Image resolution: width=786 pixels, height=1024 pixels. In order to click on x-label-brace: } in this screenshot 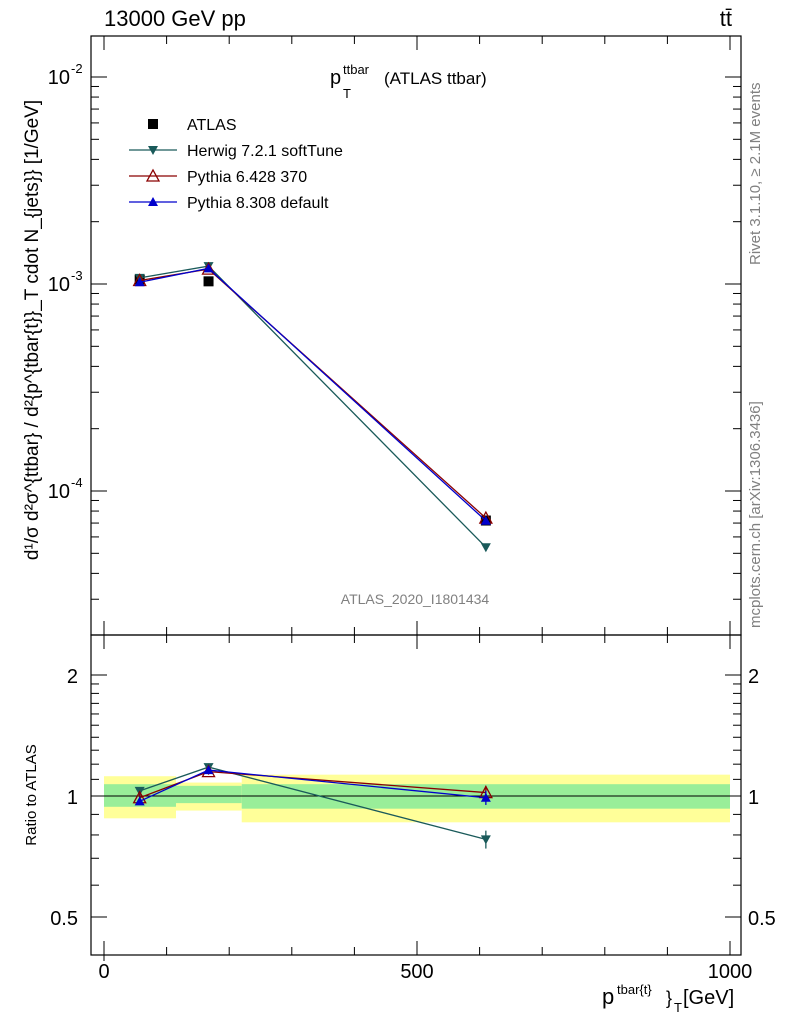, I will do `click(669, 998)`.